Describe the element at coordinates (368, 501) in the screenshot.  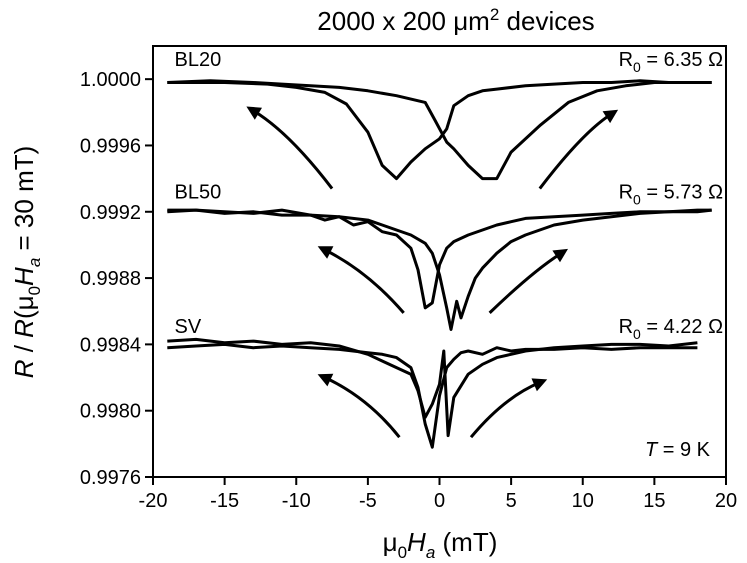
I see `x-tick-label: -5` at that location.